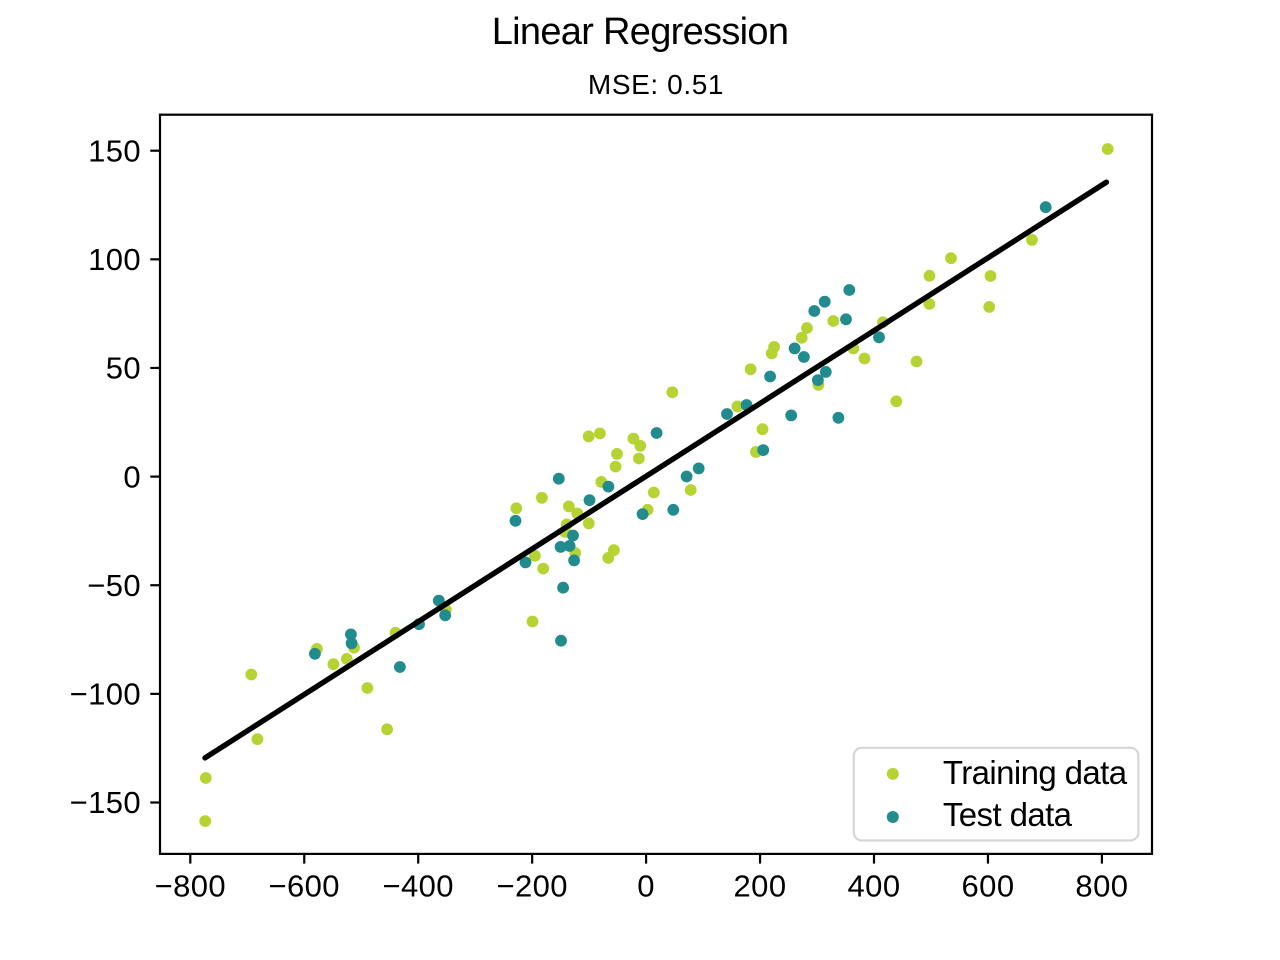 This screenshot has width=1280, height=960. What do you see at coordinates (190, 885) in the screenshot?
I see `svg-text: −800` at bounding box center [190, 885].